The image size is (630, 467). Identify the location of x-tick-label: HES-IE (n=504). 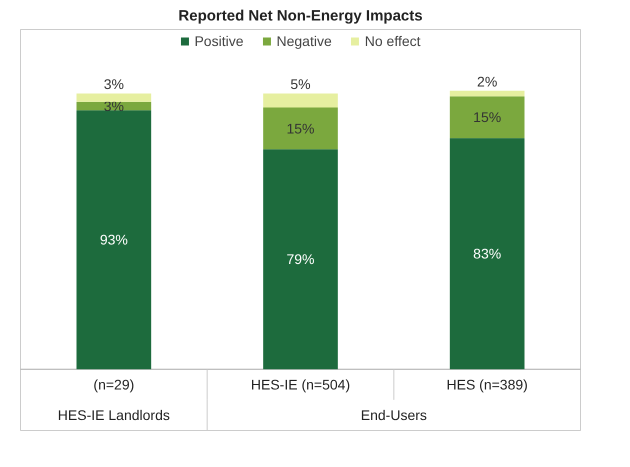
(300, 384).